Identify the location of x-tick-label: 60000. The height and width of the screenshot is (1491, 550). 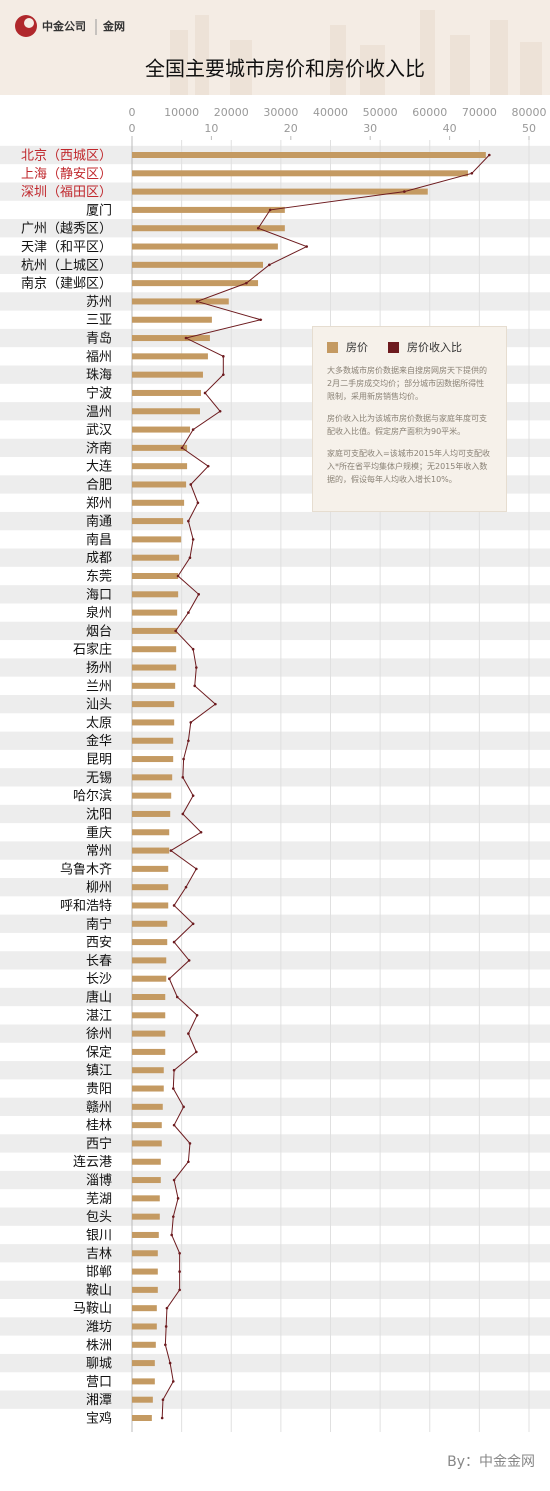
(429, 112).